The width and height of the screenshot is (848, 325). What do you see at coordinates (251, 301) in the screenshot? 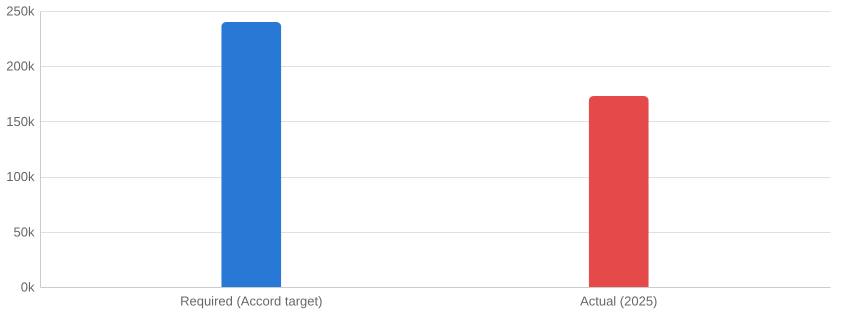
I see `x-tick-label: Required (Accord target)` at bounding box center [251, 301].